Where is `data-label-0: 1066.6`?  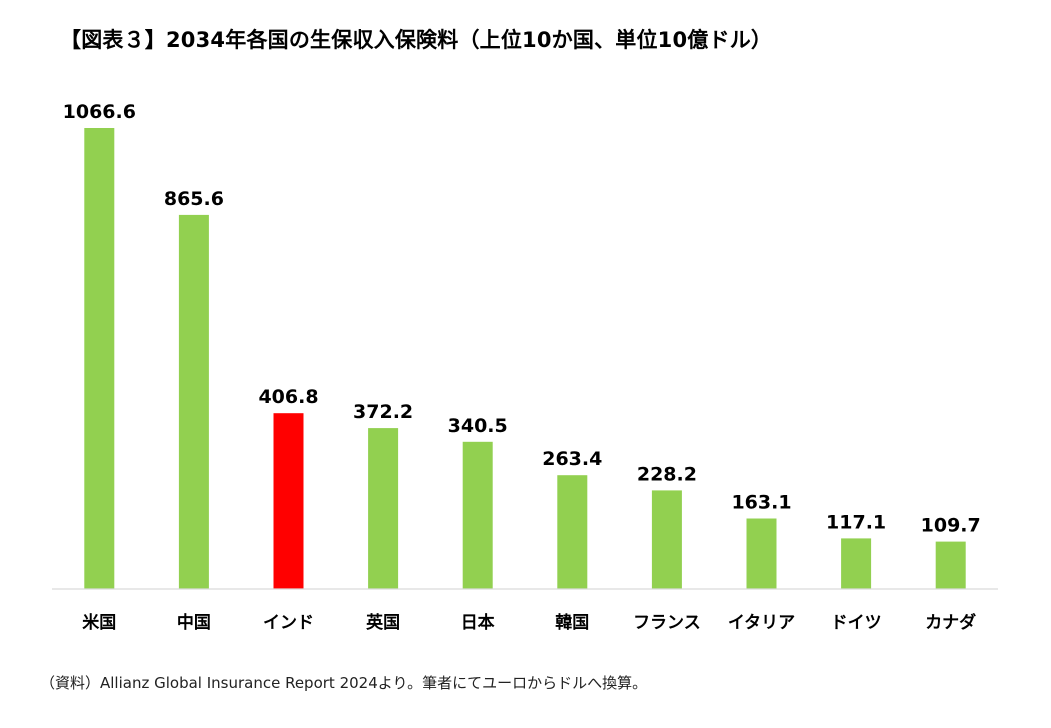
data-label-0: 1066.6 is located at coordinates (99, 112).